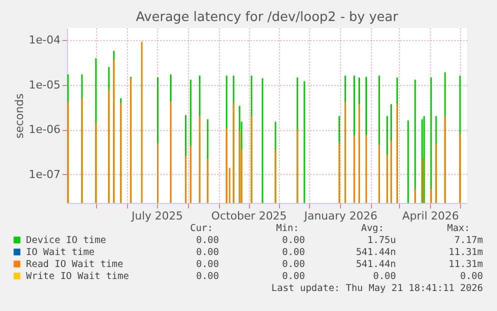 The image size is (497, 311). Describe the element at coordinates (340, 216) in the screenshot. I see `x-tick-label: January 2026` at that location.